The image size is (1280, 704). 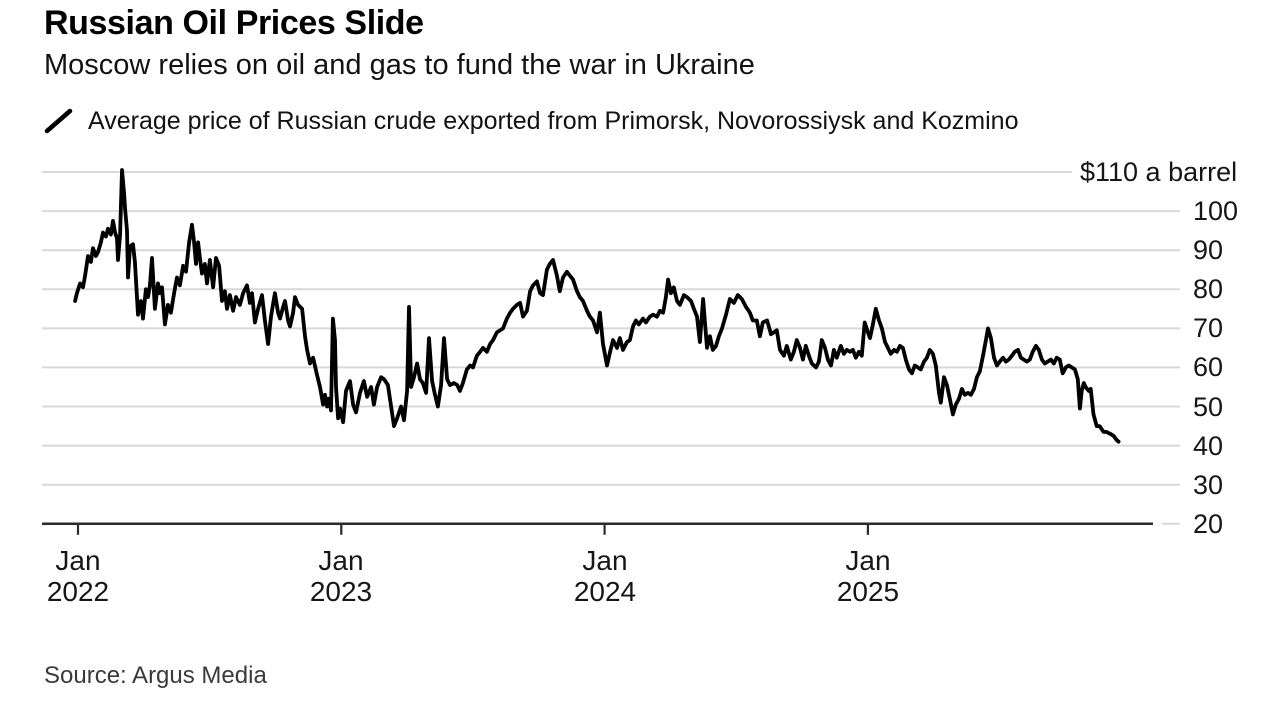 I want to click on y-tick-label: 20, so click(x=1208, y=524).